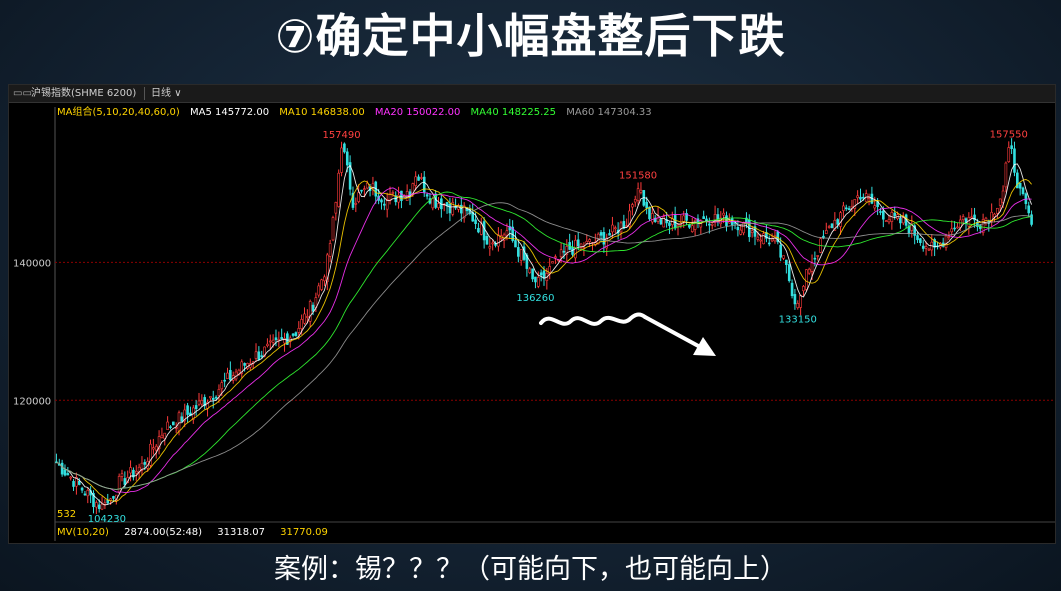  I want to click on volume-indicator-label: MV(10,20), so click(83, 532).